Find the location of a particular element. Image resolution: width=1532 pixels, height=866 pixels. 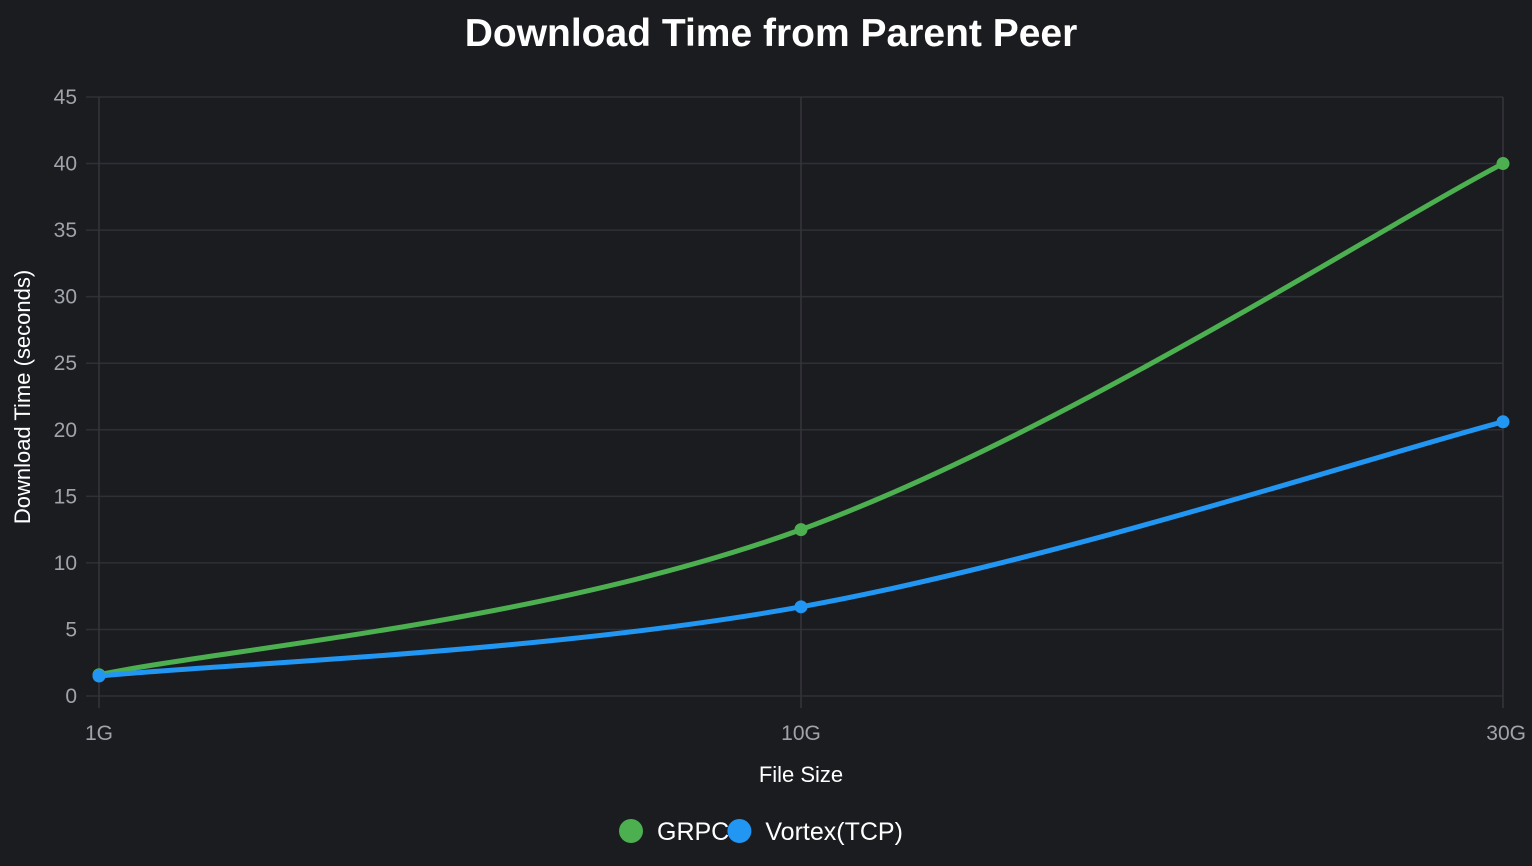

x-tick-label: 30G is located at coordinates (1506, 733).